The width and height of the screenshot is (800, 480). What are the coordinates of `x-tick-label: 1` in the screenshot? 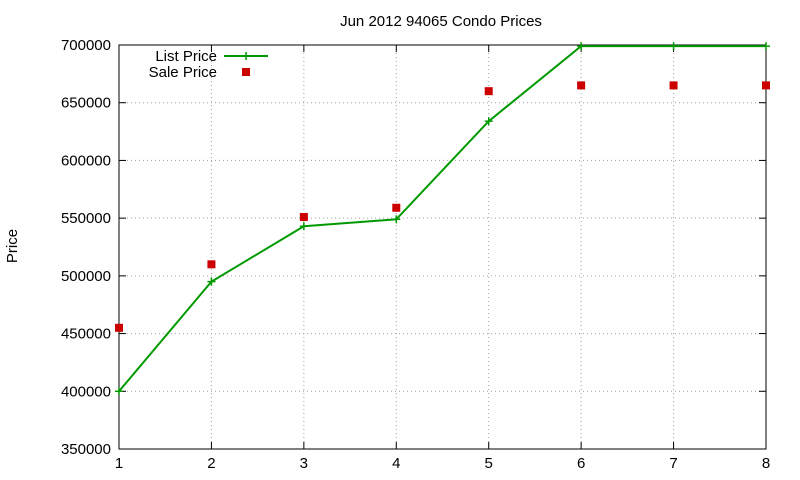 It's located at (119, 463).